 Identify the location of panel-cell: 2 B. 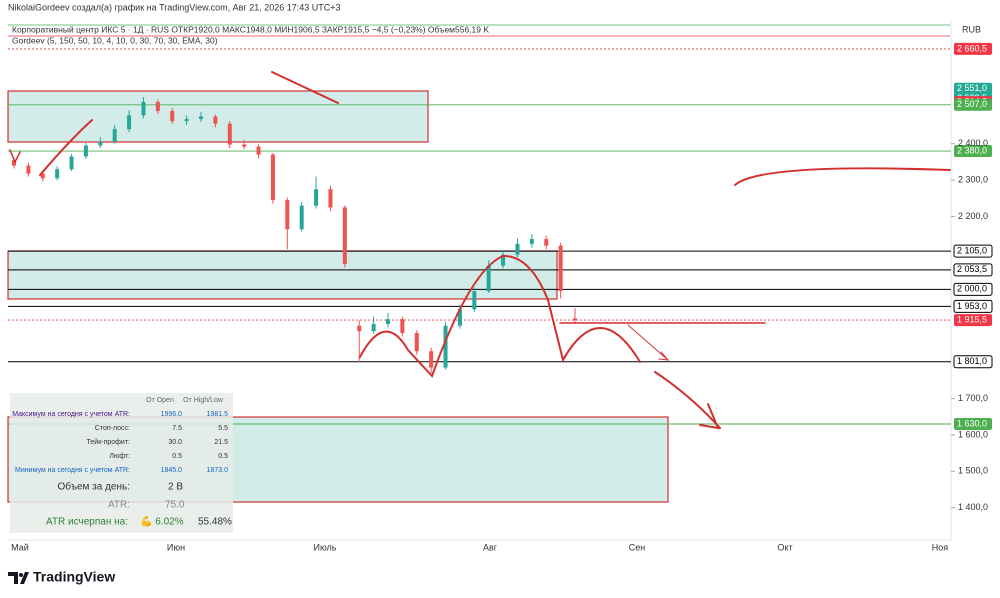
(175, 487).